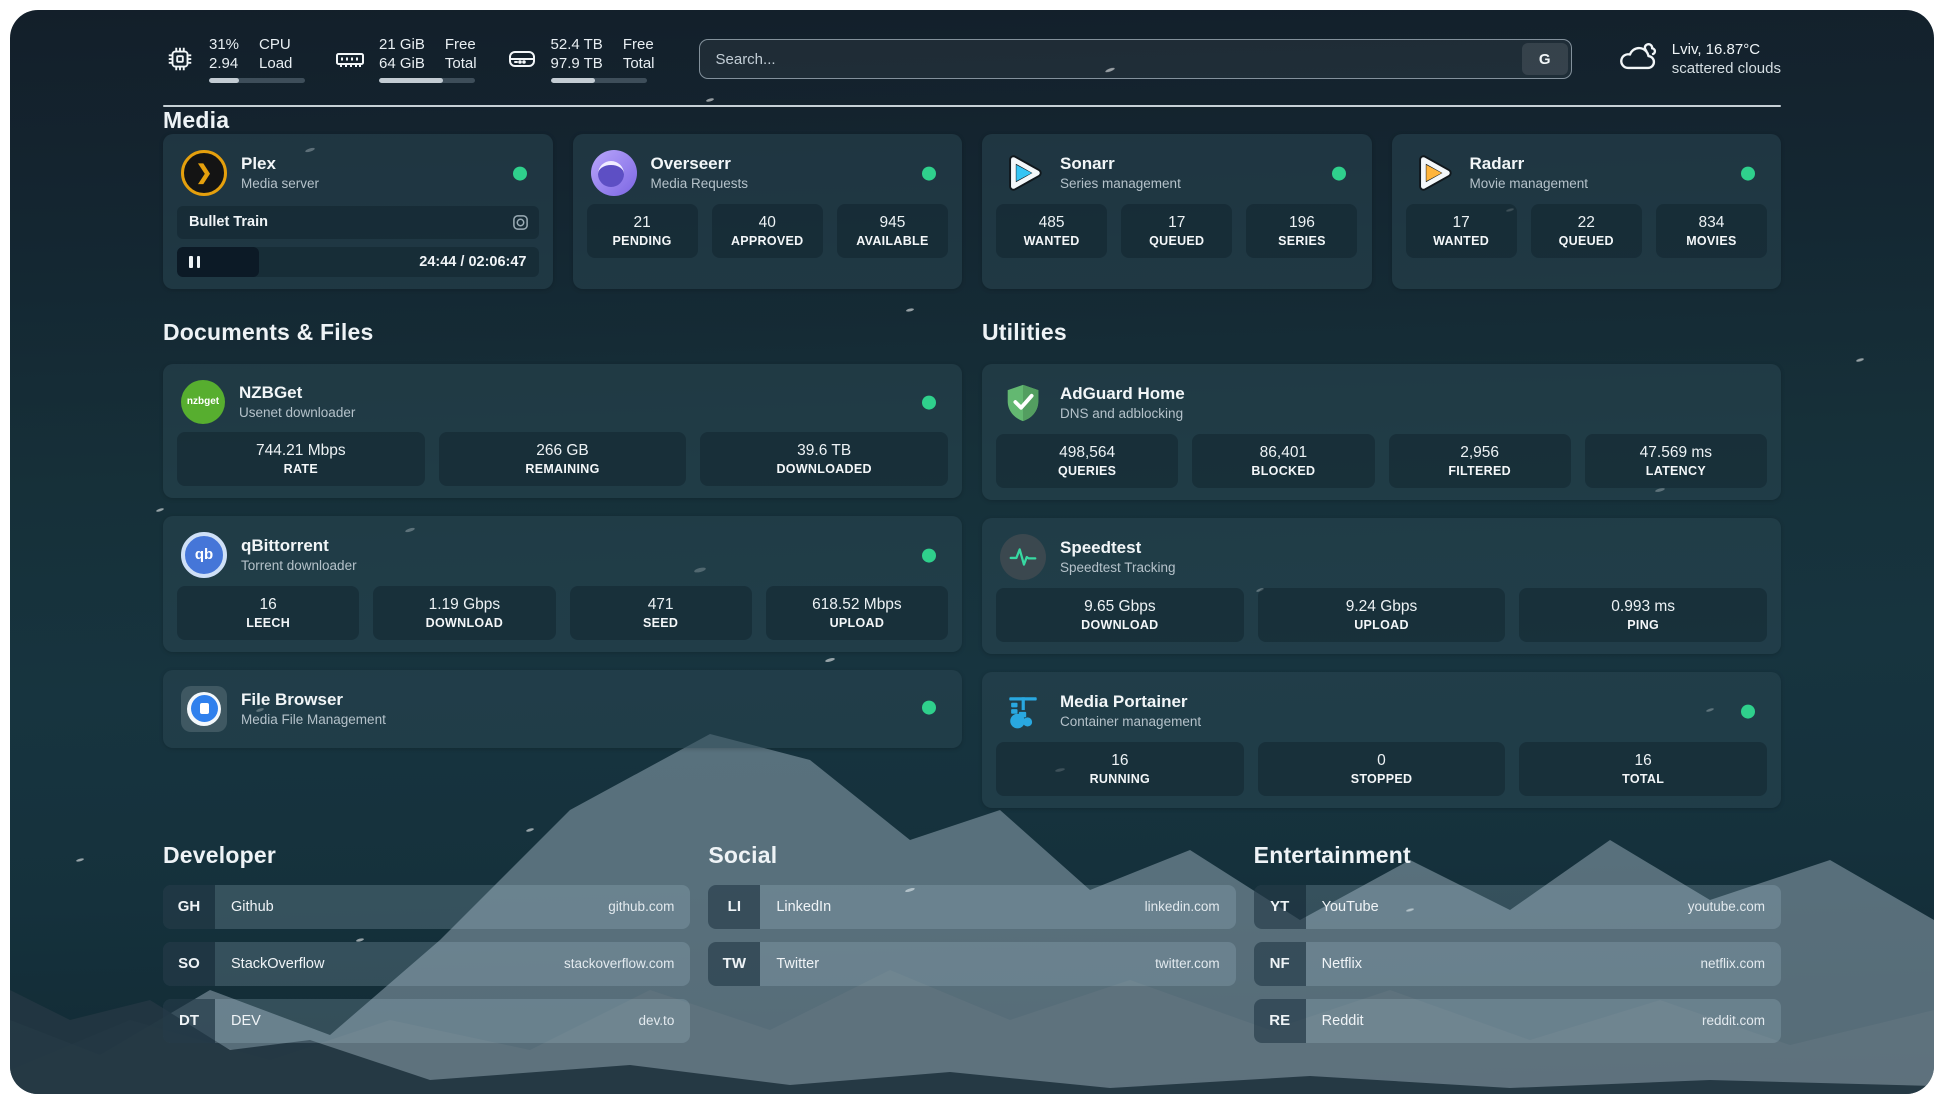 The height and width of the screenshot is (1104, 1944). What do you see at coordinates (1544, 59) in the screenshot?
I see `search-engine-button: G` at bounding box center [1544, 59].